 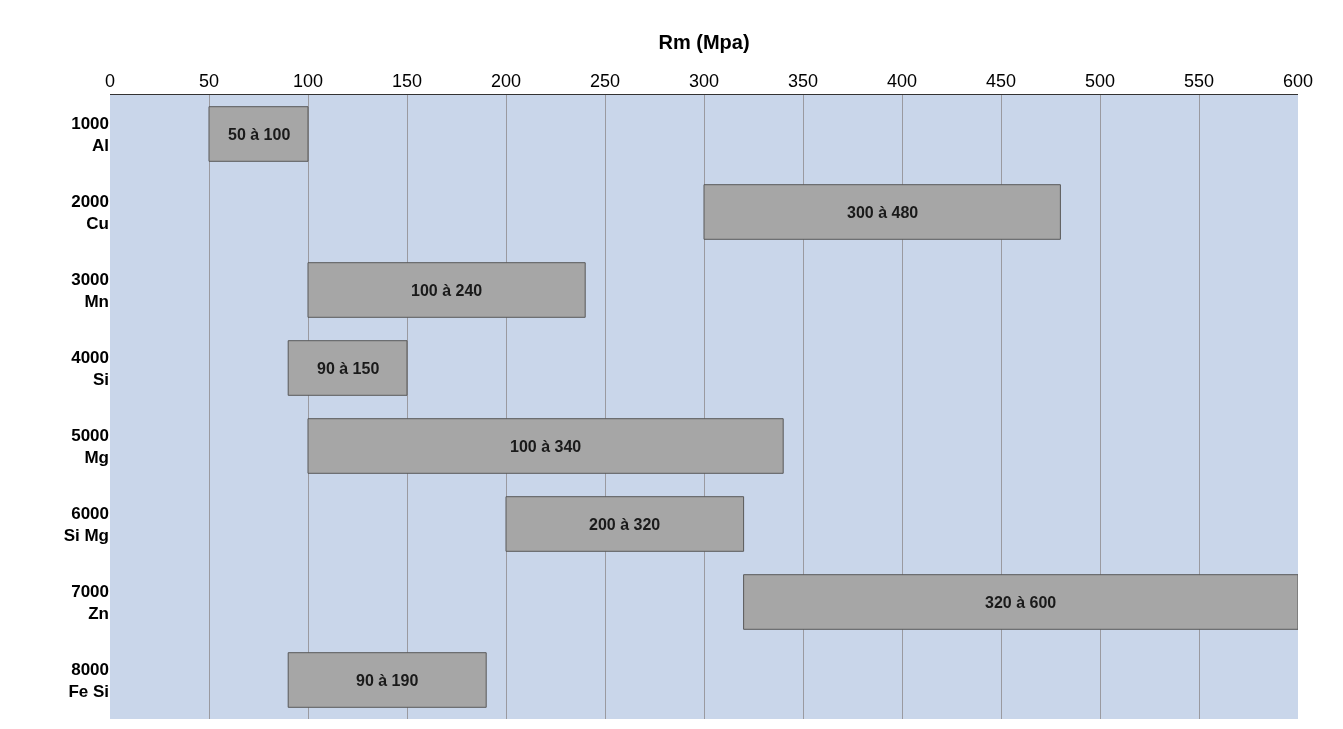 What do you see at coordinates (110, 80) in the screenshot?
I see `x-tick-label: 0` at bounding box center [110, 80].